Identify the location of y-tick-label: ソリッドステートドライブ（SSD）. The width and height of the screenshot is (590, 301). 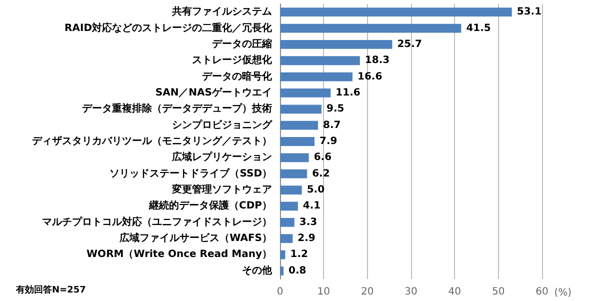
(191, 173).